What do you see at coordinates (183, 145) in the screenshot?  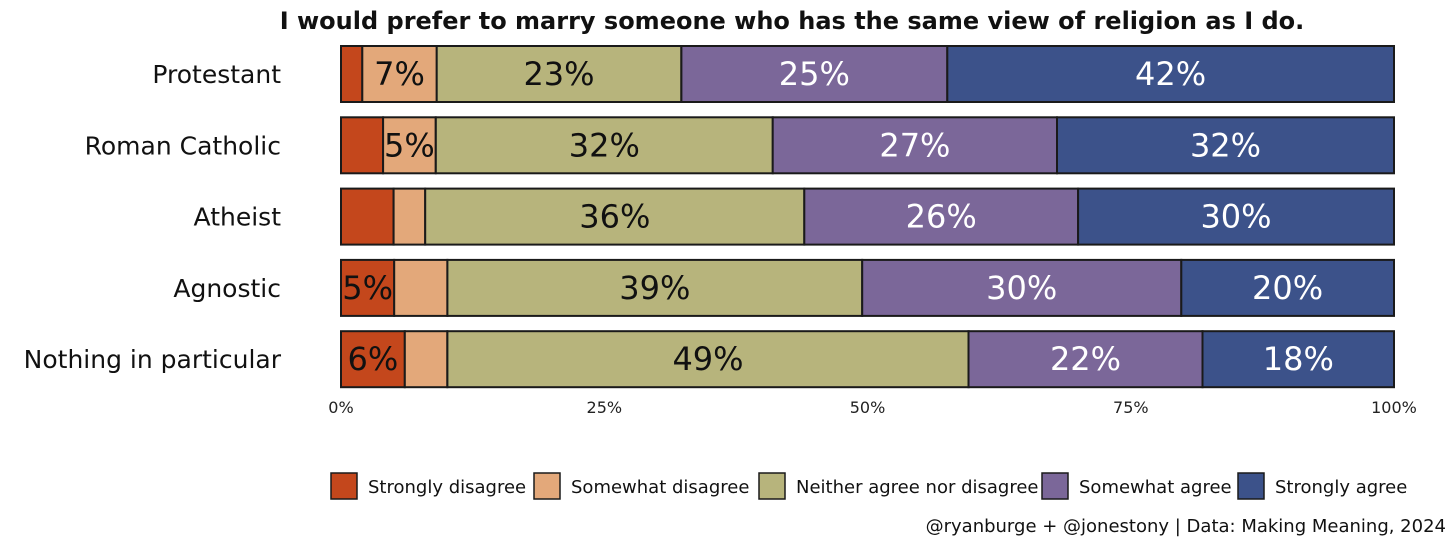 I see `category-label: Roman Catholic` at bounding box center [183, 145].